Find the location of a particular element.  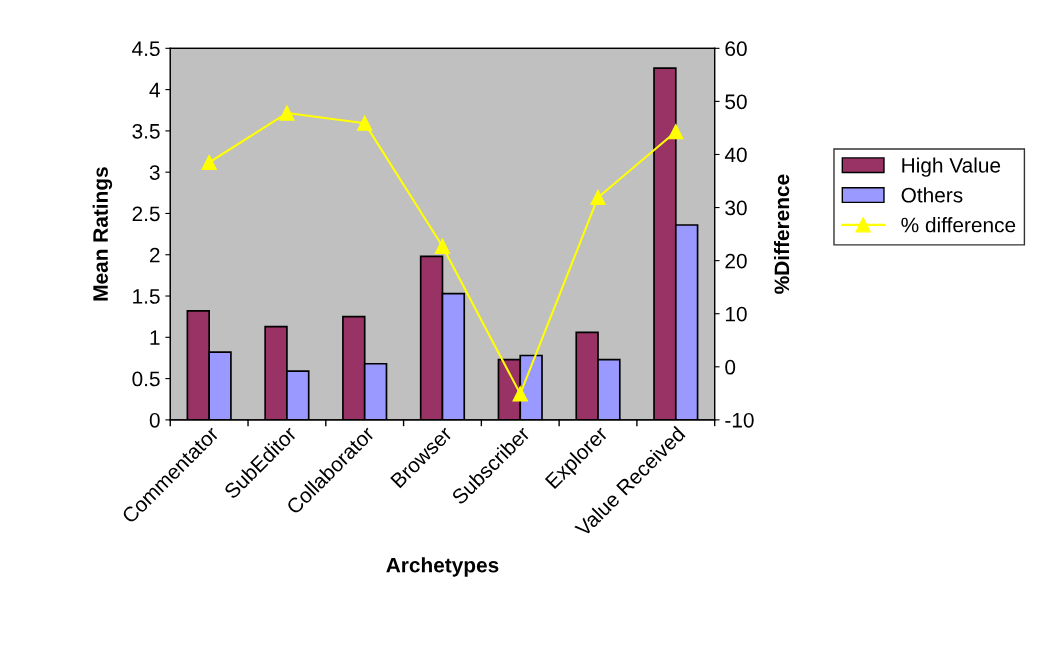

y2-tick-label: -10 is located at coordinates (739, 420).